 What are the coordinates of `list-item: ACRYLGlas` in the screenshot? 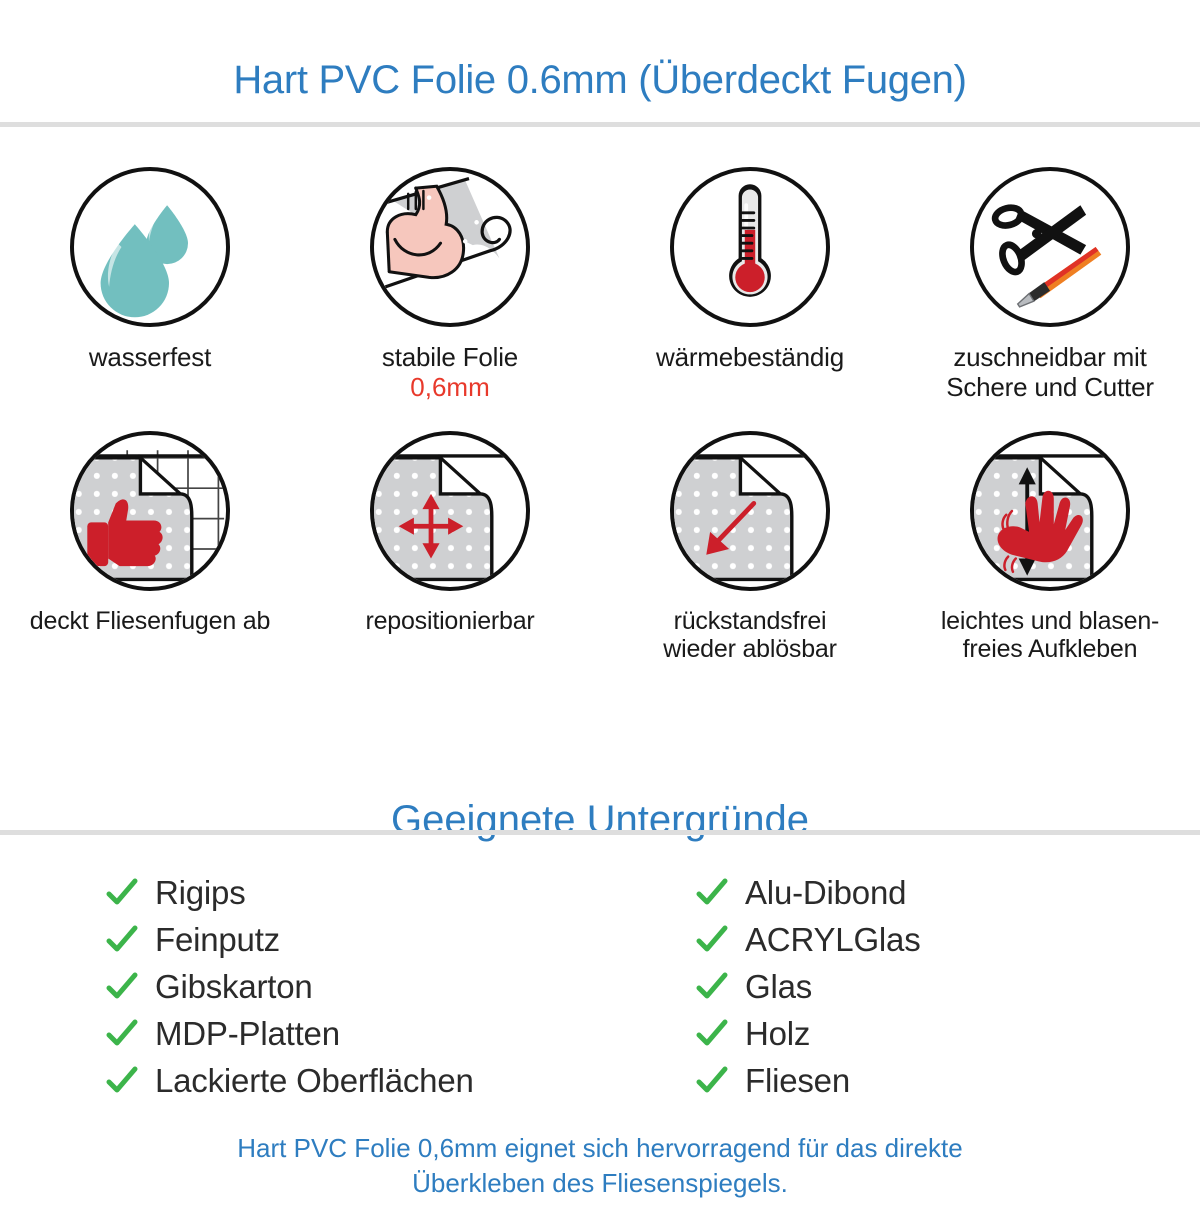 It's located at (947, 940).